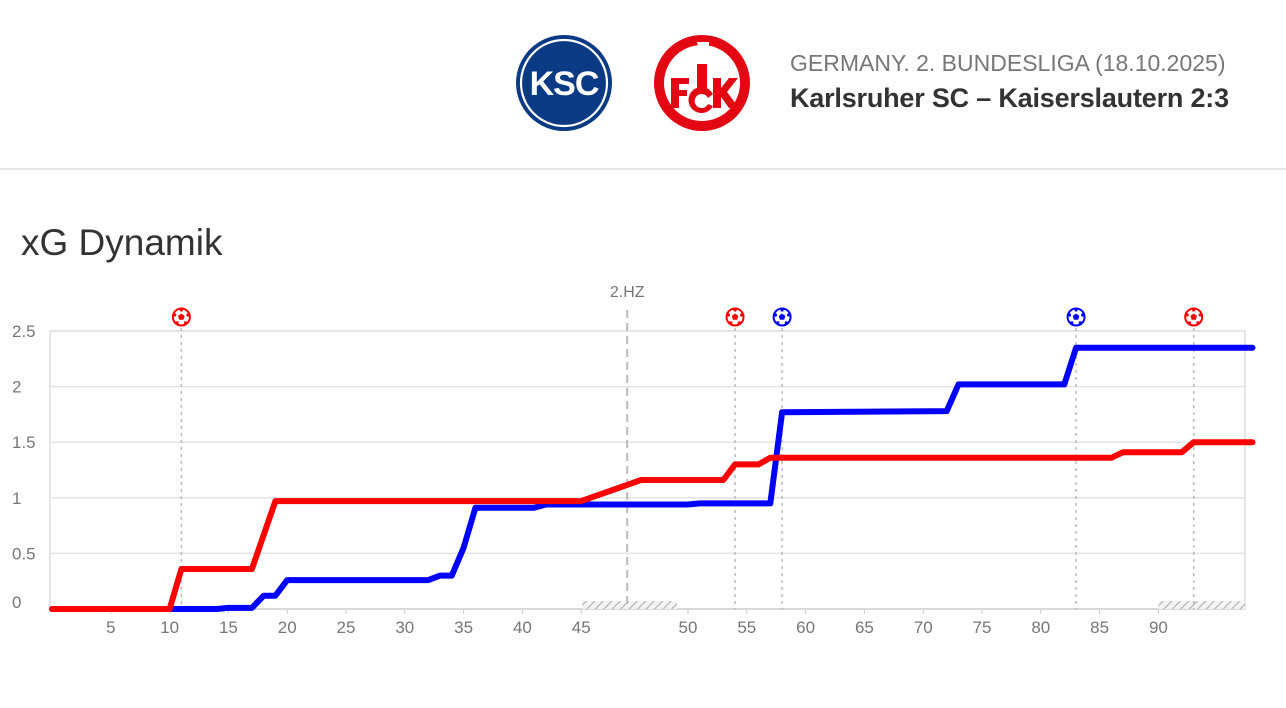 The width and height of the screenshot is (1286, 708). What do you see at coordinates (637, 623) in the screenshot?
I see `x-axis: 5 10 15 20 25 30 35 40 45 50 55 60 65 70 75 80 85 90` at bounding box center [637, 623].